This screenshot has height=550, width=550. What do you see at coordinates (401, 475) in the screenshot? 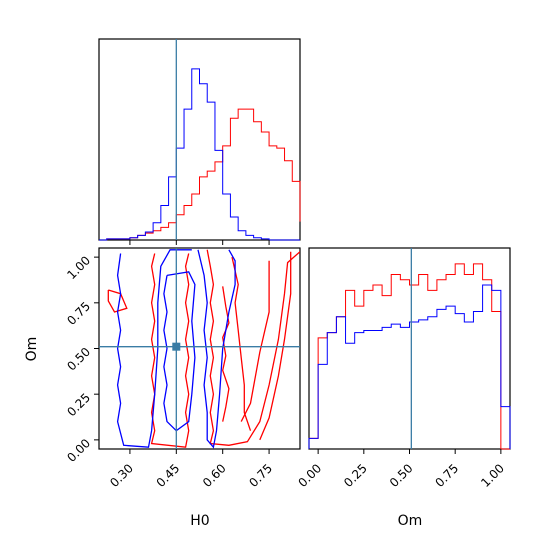
I see `x-tick-label-hist-Om-2: 0.50` at bounding box center [401, 475].